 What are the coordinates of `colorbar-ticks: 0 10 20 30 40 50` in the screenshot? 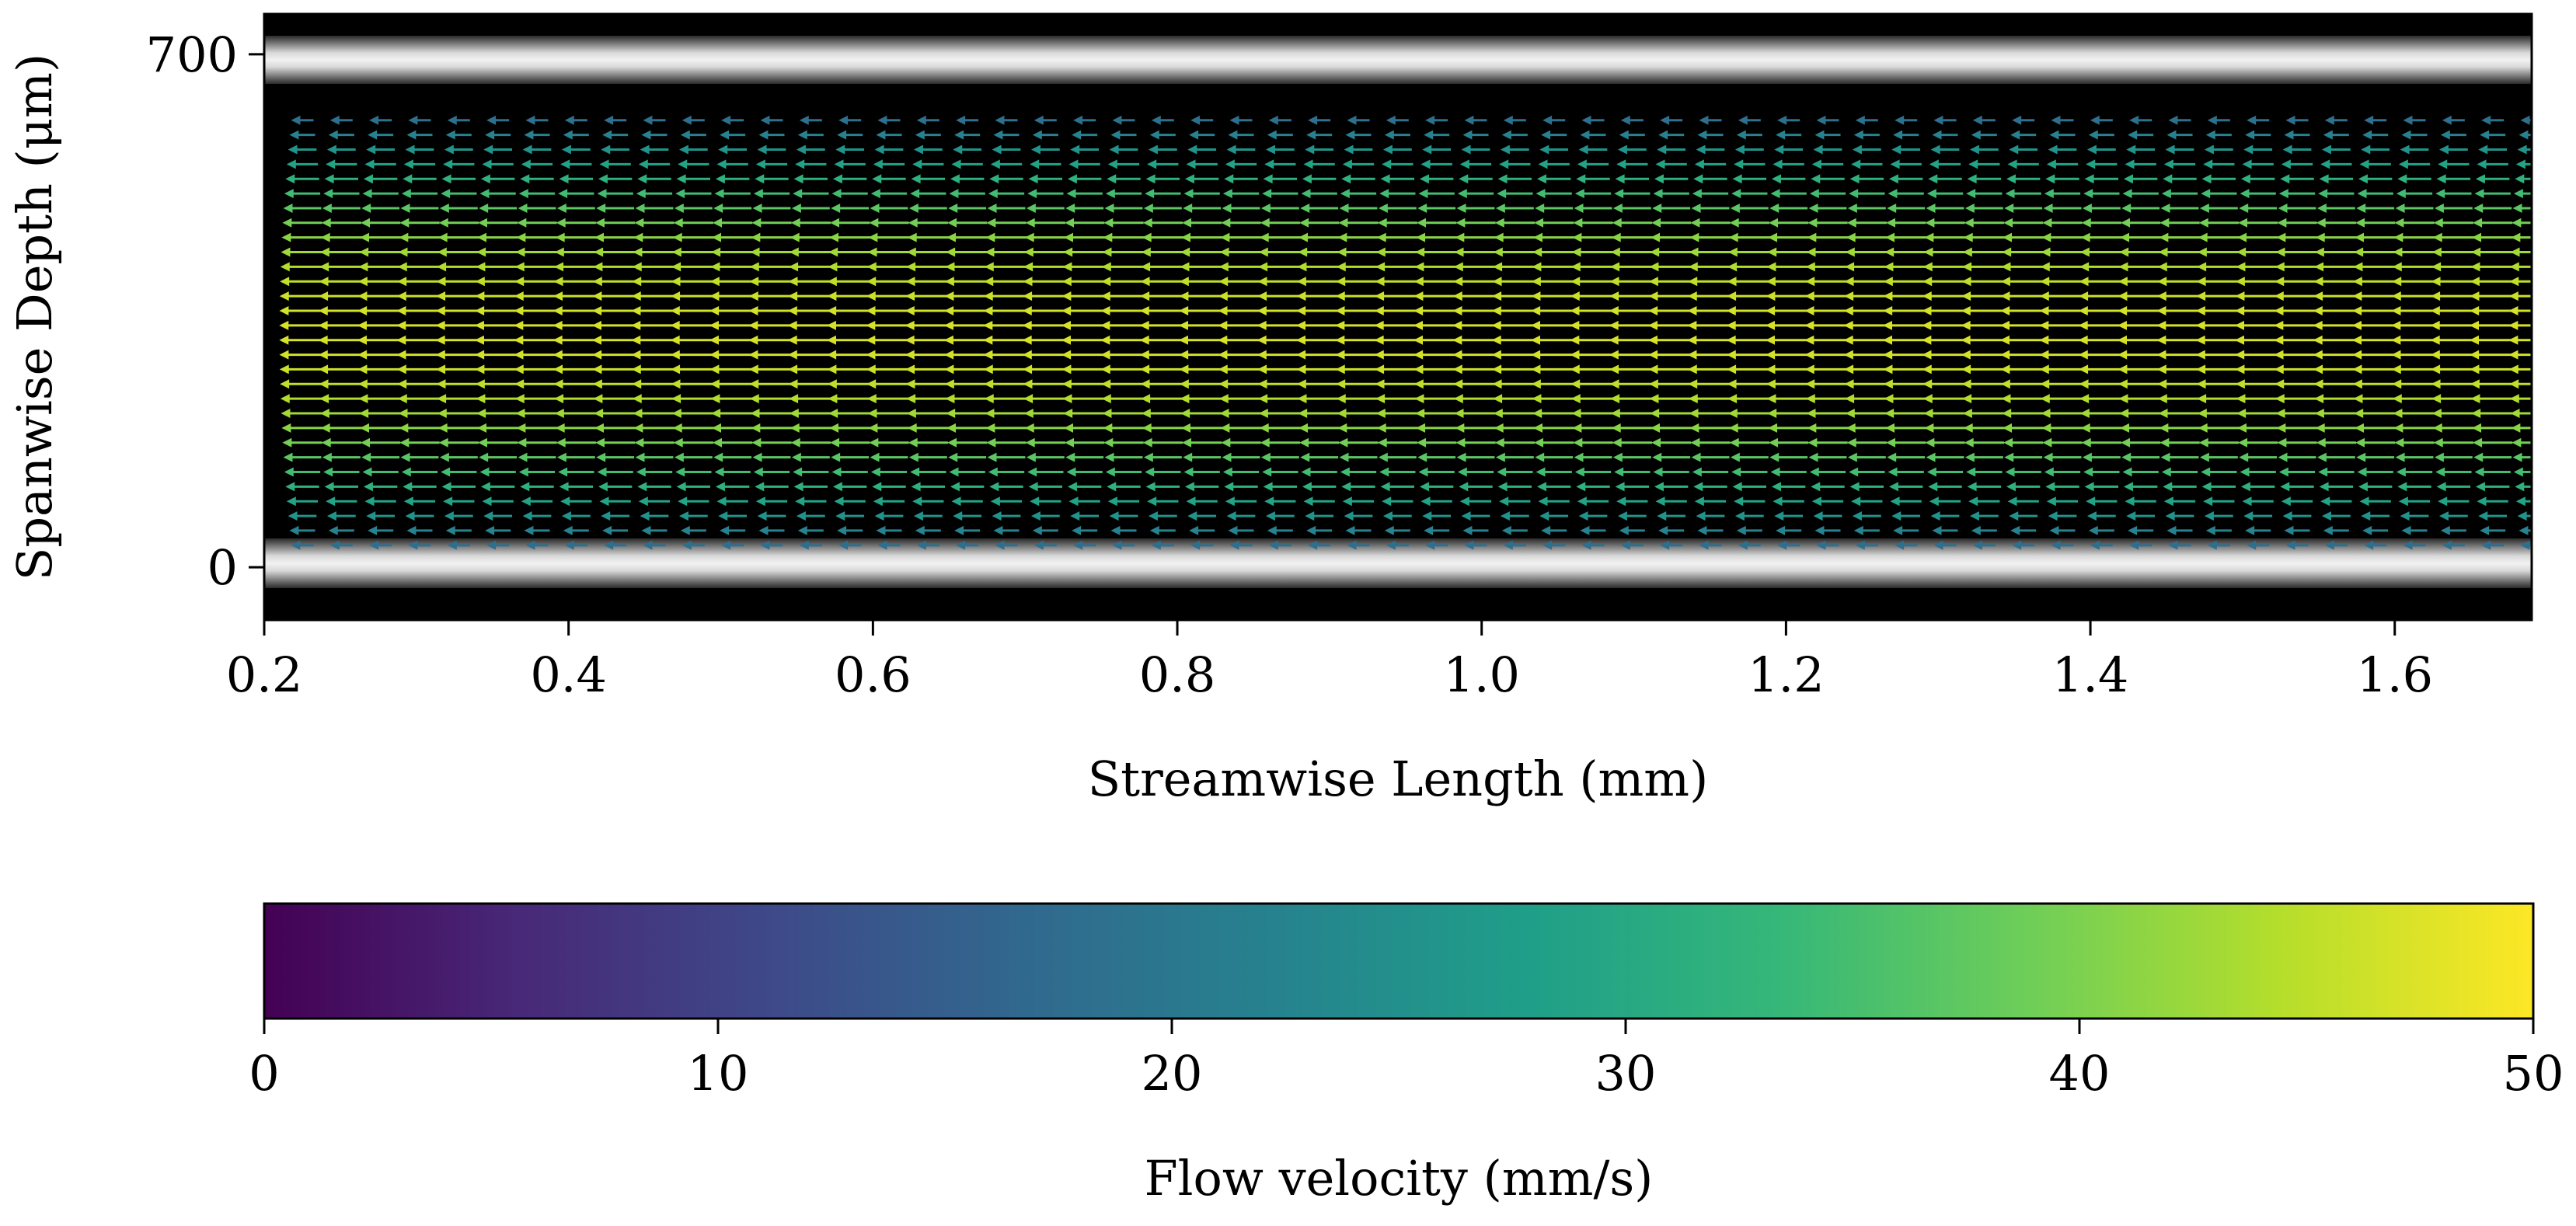 It's located at (1406, 1060).